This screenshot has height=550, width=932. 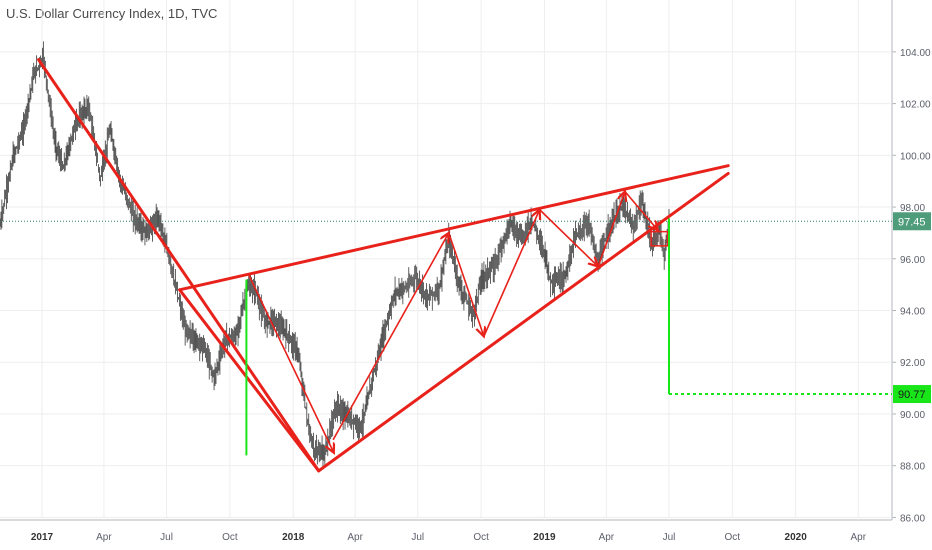 What do you see at coordinates (659, 238) in the screenshot?
I see `breakdown-box` at bounding box center [659, 238].